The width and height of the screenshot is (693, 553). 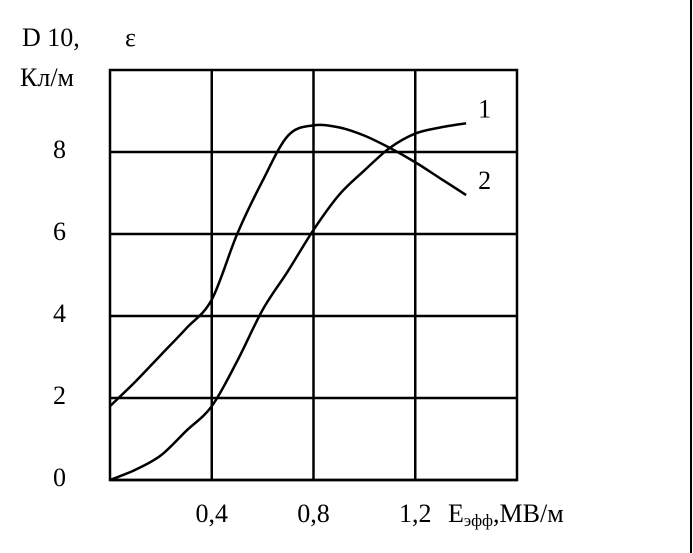 I want to click on series-label: 2, so click(x=484, y=180).